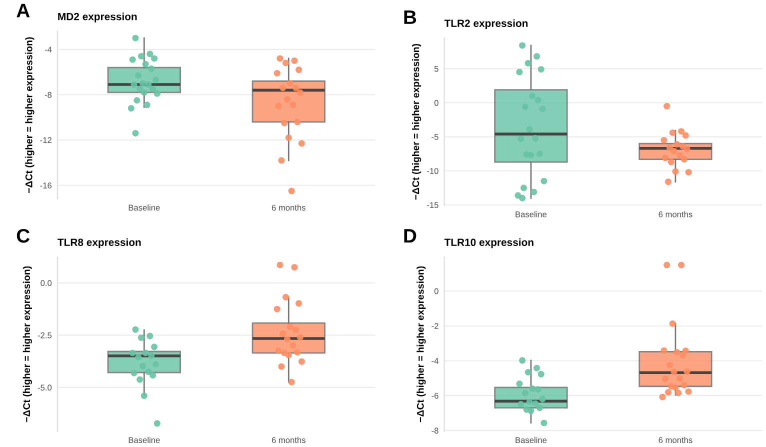 The image size is (766, 447). I want to click on chart-title: TLR2 expression, so click(486, 24).